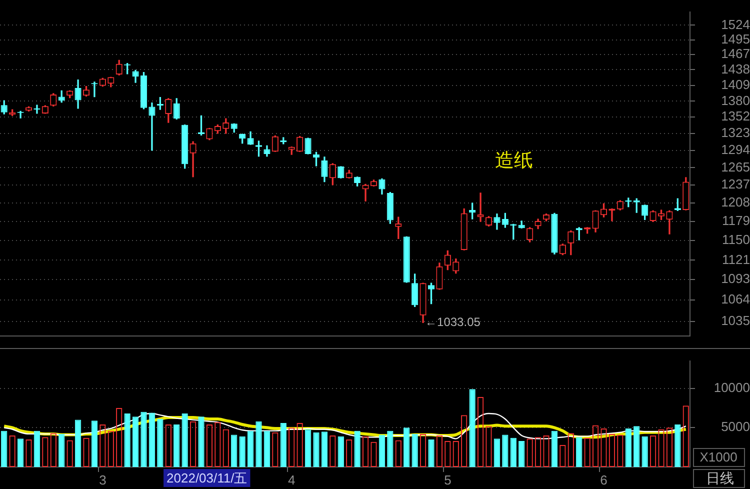  What do you see at coordinates (732, 387) in the screenshot?
I see `y-tick-label: 10000` at bounding box center [732, 387].